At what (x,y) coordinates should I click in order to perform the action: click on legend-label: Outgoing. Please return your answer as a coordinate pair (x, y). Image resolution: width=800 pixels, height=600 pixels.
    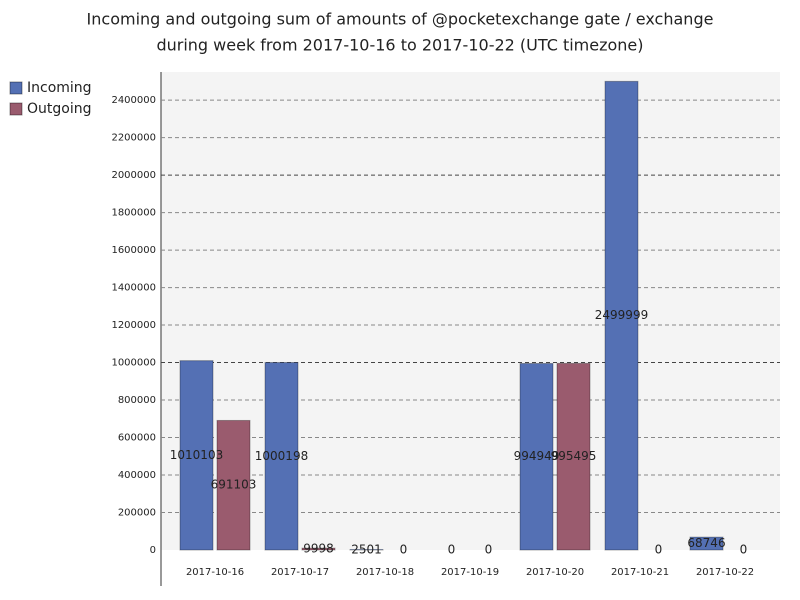
    Looking at the image, I should click on (59, 109).